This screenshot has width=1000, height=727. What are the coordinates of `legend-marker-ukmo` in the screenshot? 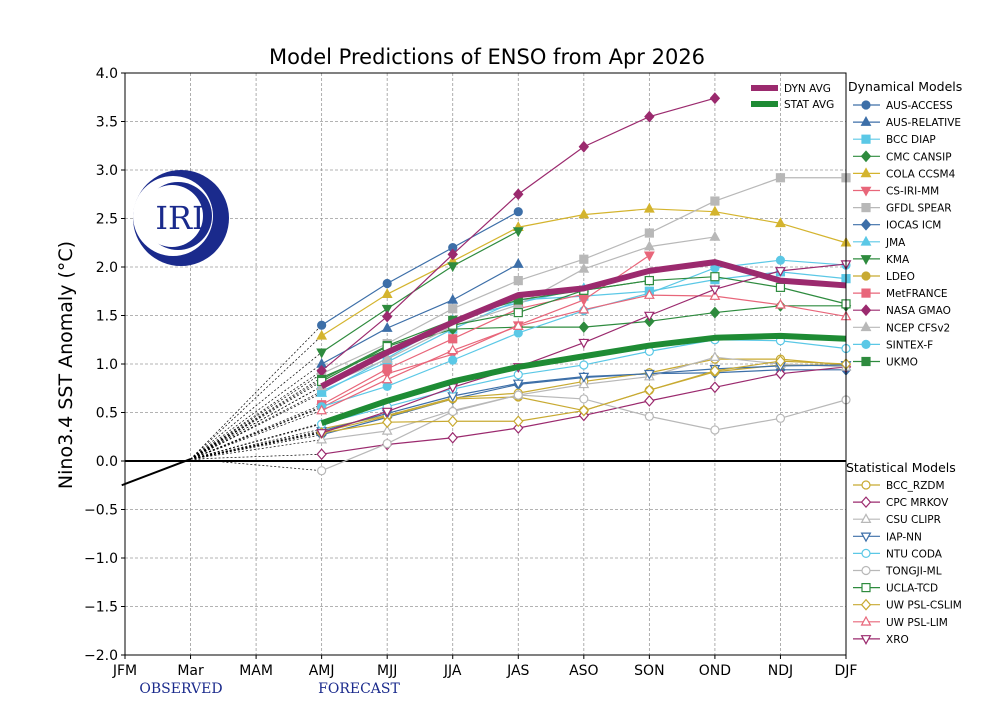 It's located at (866, 361).